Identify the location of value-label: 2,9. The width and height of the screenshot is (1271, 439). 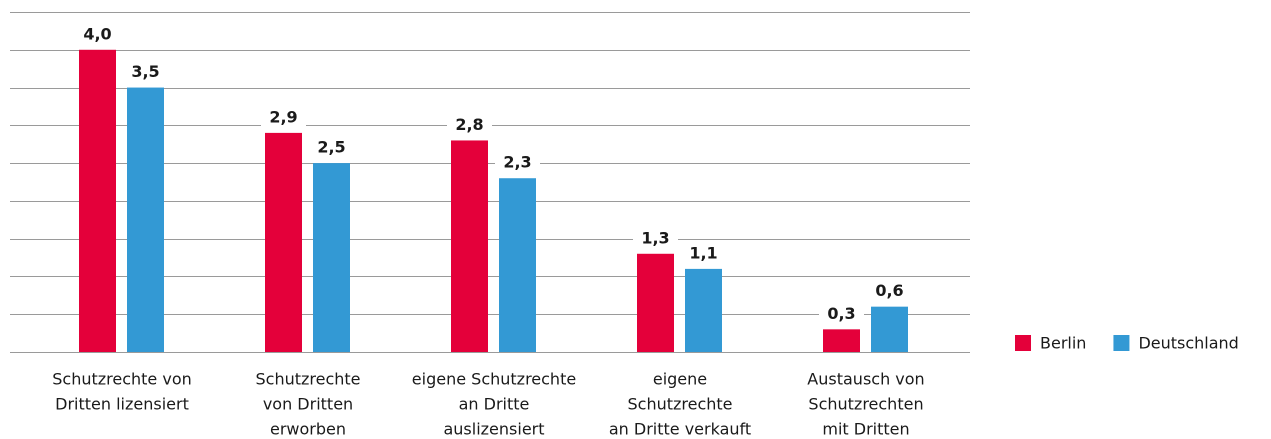
(283, 116).